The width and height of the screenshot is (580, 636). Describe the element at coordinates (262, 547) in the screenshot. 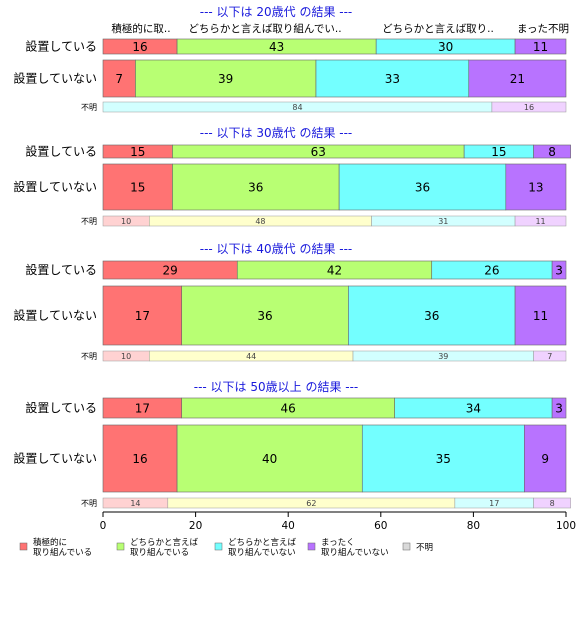

I see `legend-label: どちらかと言えば取り組んでいない` at that location.